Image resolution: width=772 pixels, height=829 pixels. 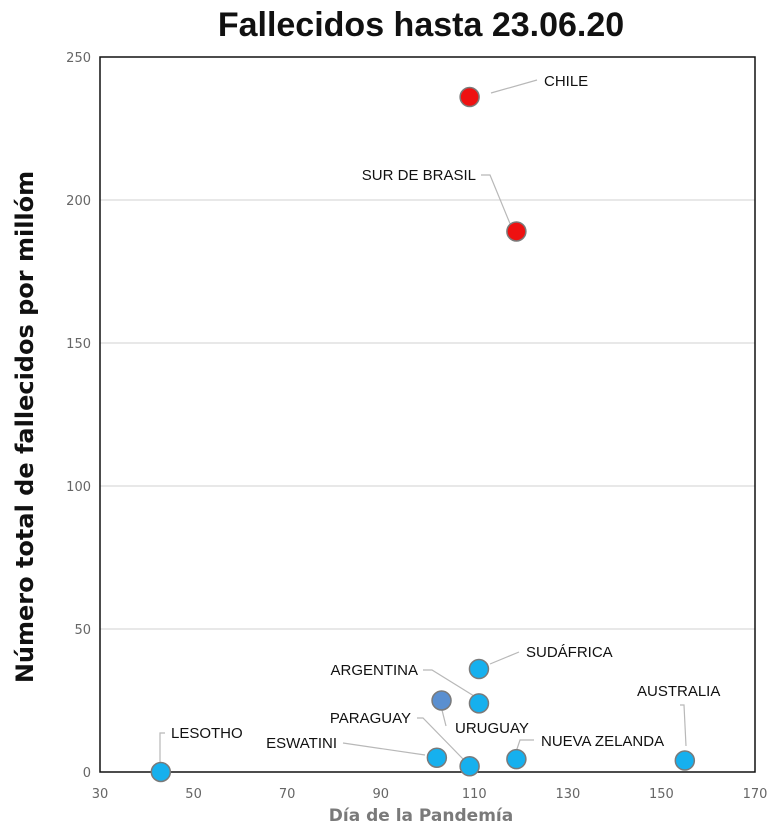 I want to click on x-axis-label: Día de la Pandemía, so click(x=421, y=816).